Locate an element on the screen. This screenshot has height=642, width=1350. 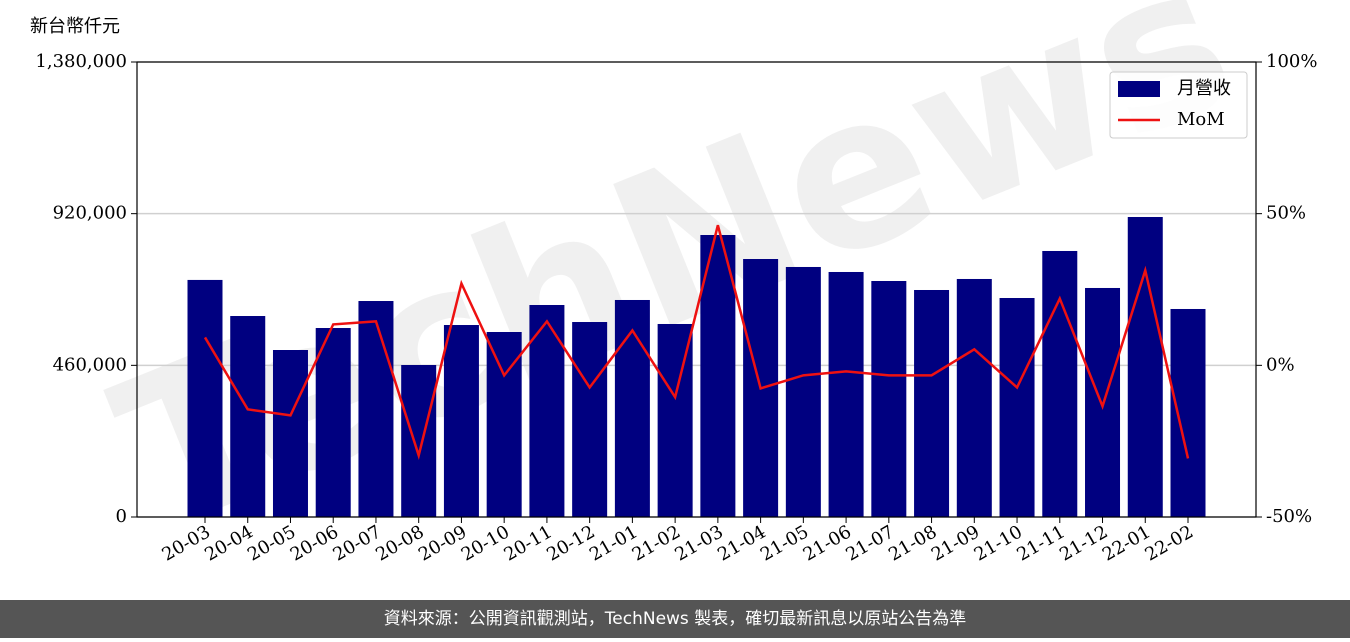
x-tick-label: 20-12 is located at coordinates (570, 543).